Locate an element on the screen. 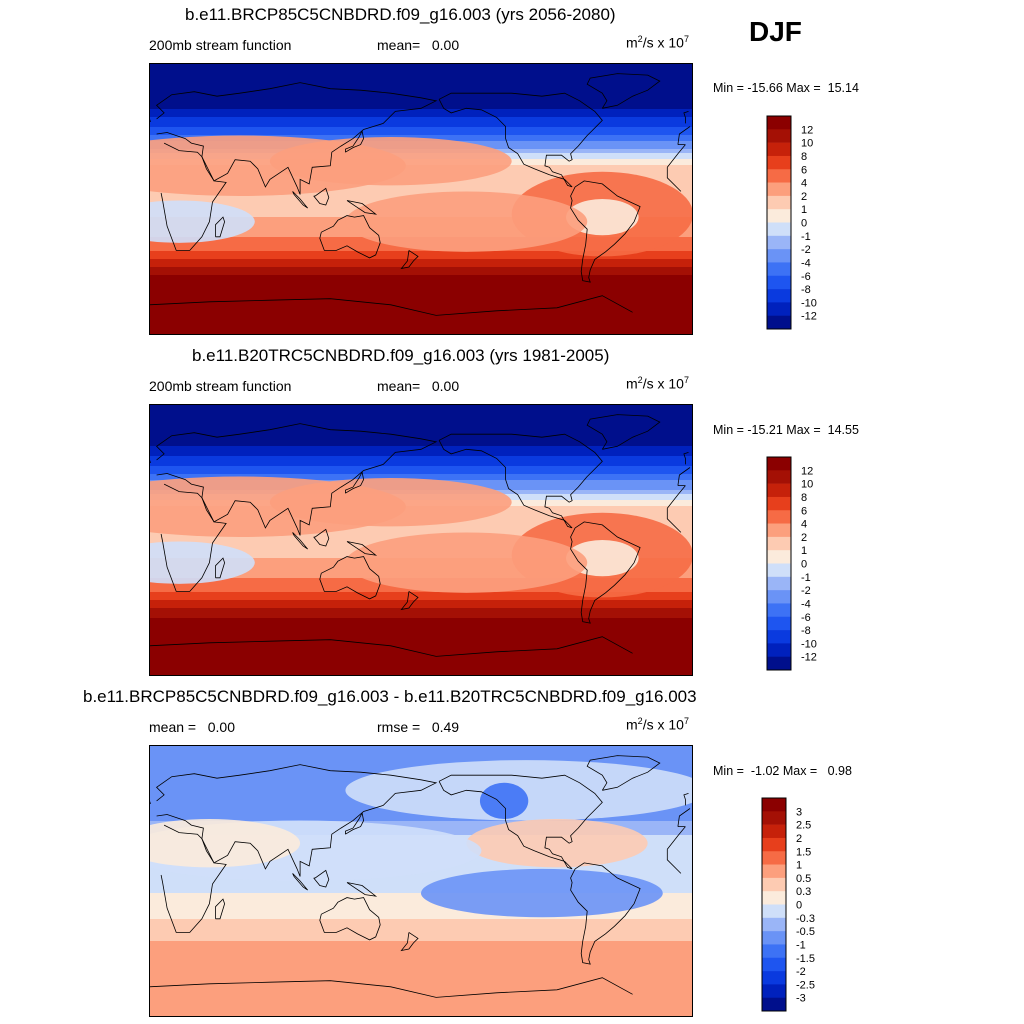  colorbar-tick-label: 8 is located at coordinates (804, 157).